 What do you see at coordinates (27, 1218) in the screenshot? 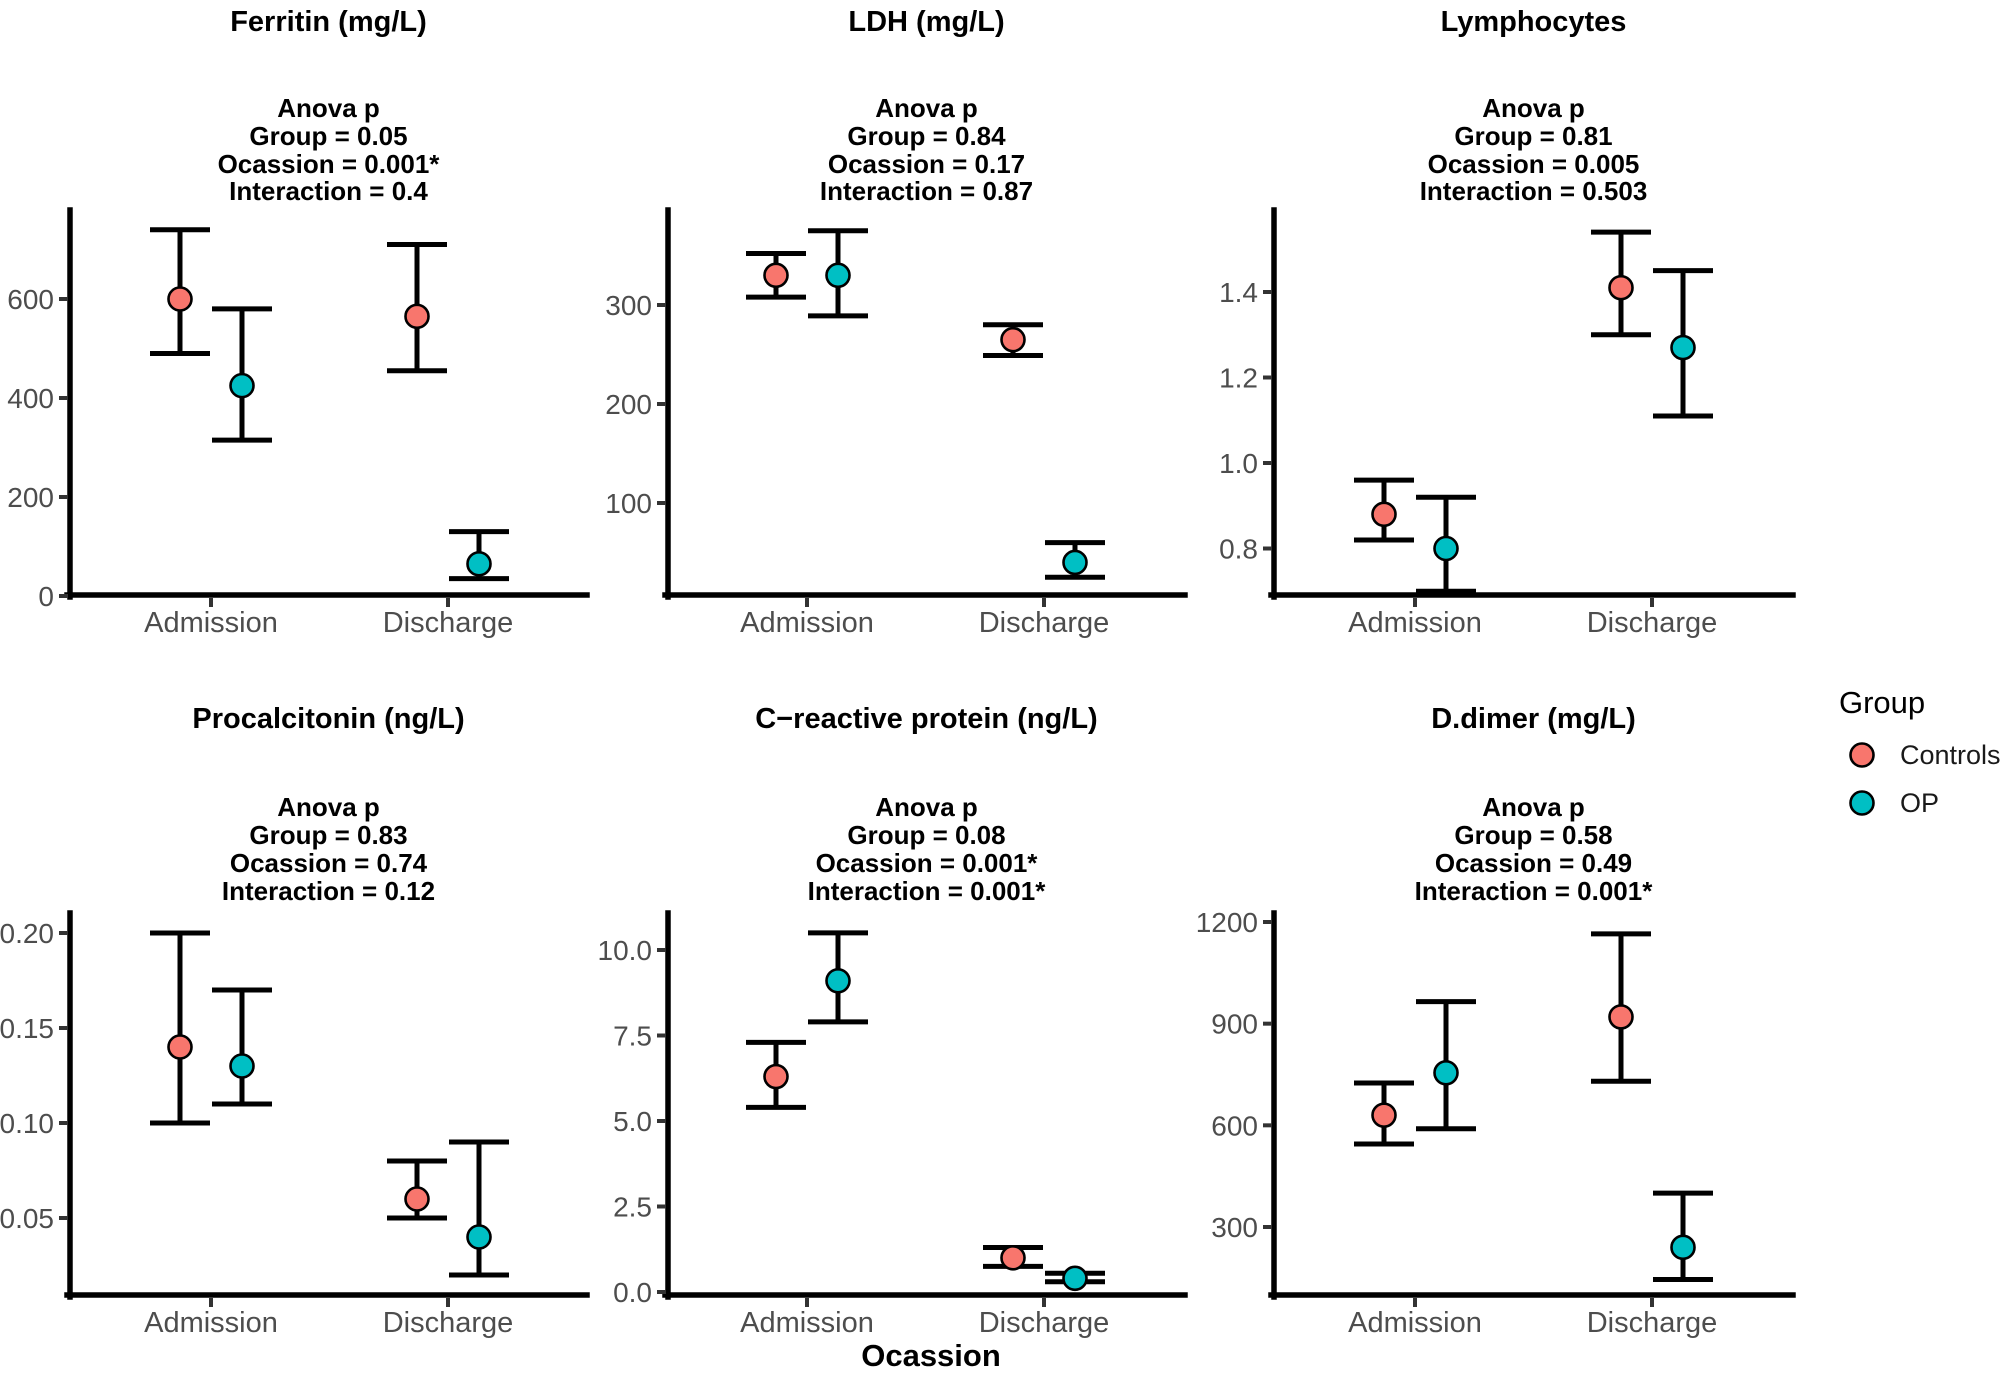
I see `y-tick-label: 0.05` at bounding box center [27, 1218].